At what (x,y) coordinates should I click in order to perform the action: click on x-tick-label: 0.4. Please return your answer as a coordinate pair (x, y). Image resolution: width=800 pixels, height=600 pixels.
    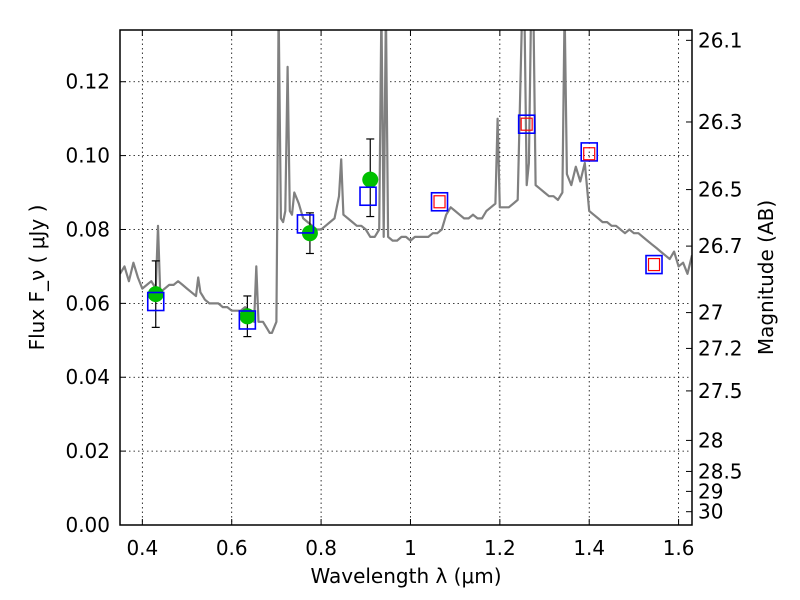
    Looking at the image, I should click on (142, 548).